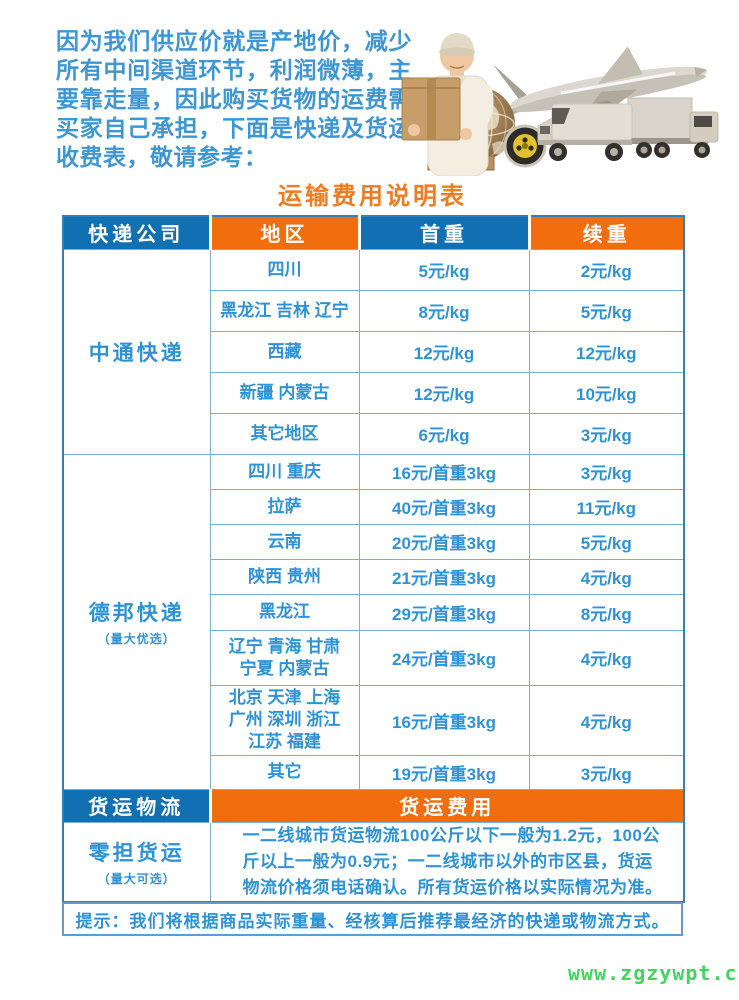 The image size is (739, 1000). Describe the element at coordinates (284, 506) in the screenshot. I see `region-cell: 拉萨` at that location.